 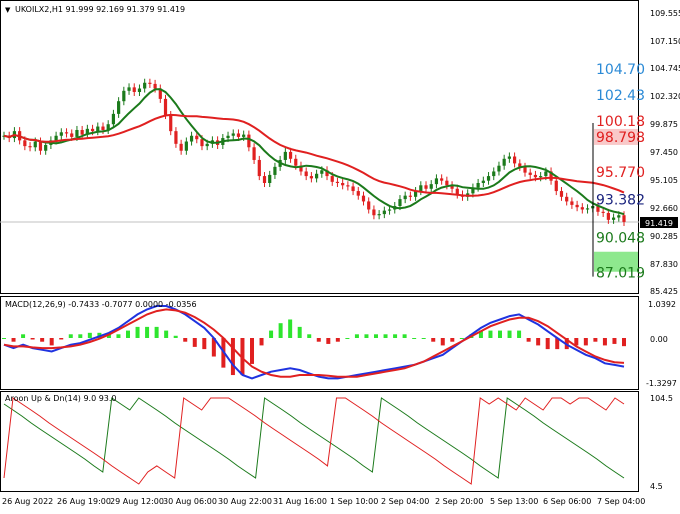 What do you see at coordinates (656, 486) in the screenshot?
I see `aroon-tick: 4.5` at bounding box center [656, 486].